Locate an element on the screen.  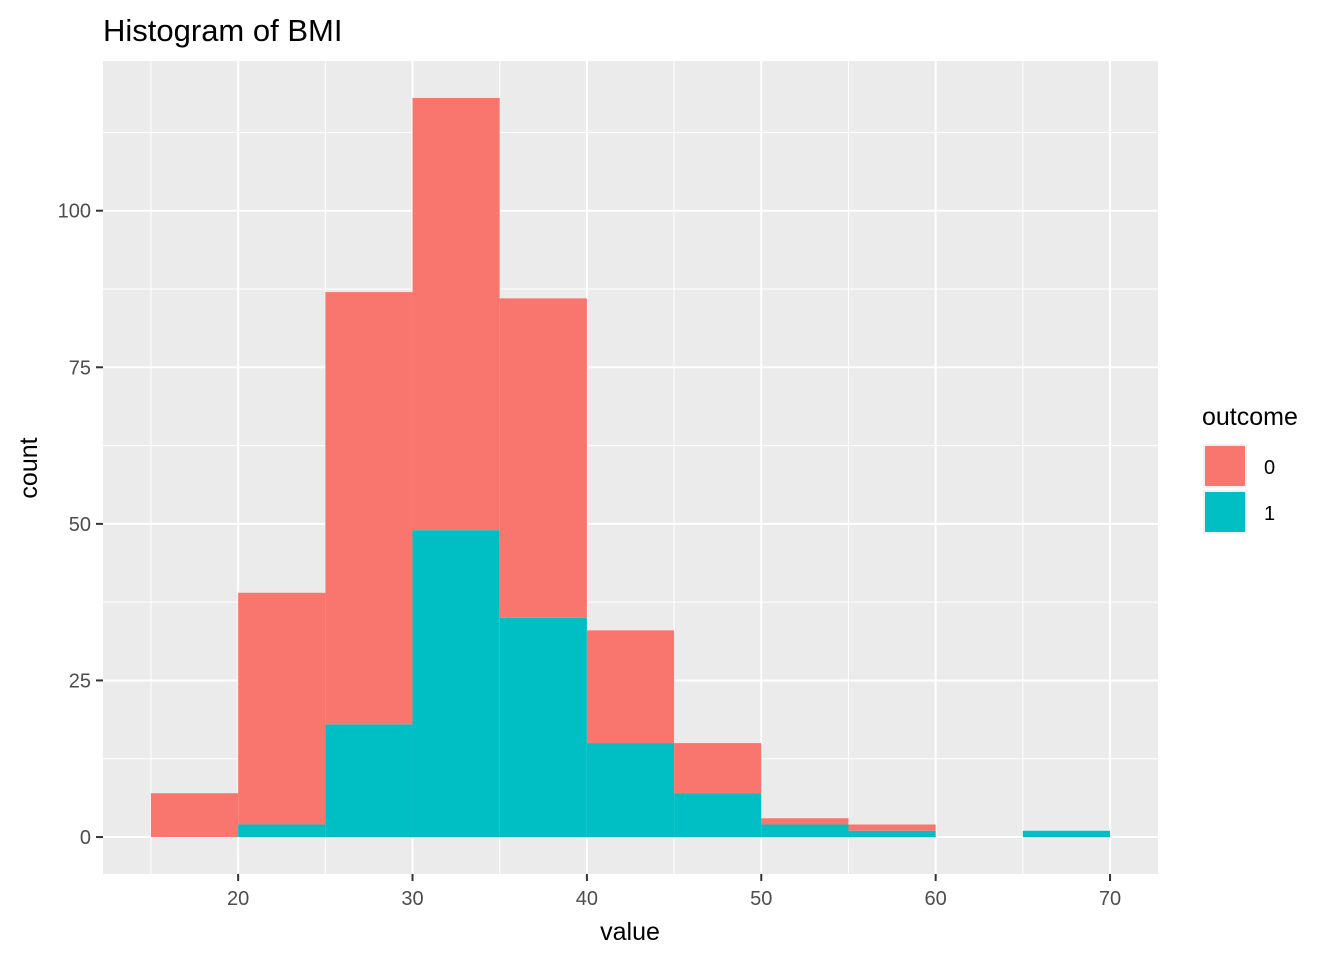
y-axis-title: count is located at coordinates (29, 467).